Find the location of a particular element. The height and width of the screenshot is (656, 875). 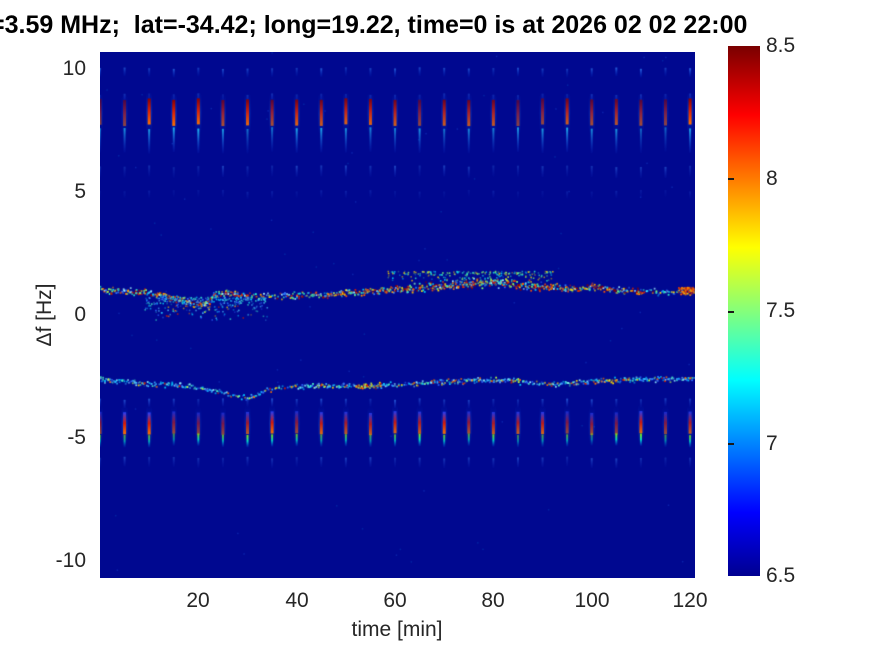

colorbar-tick-label-6p5: 6.5 is located at coordinates (781, 575).